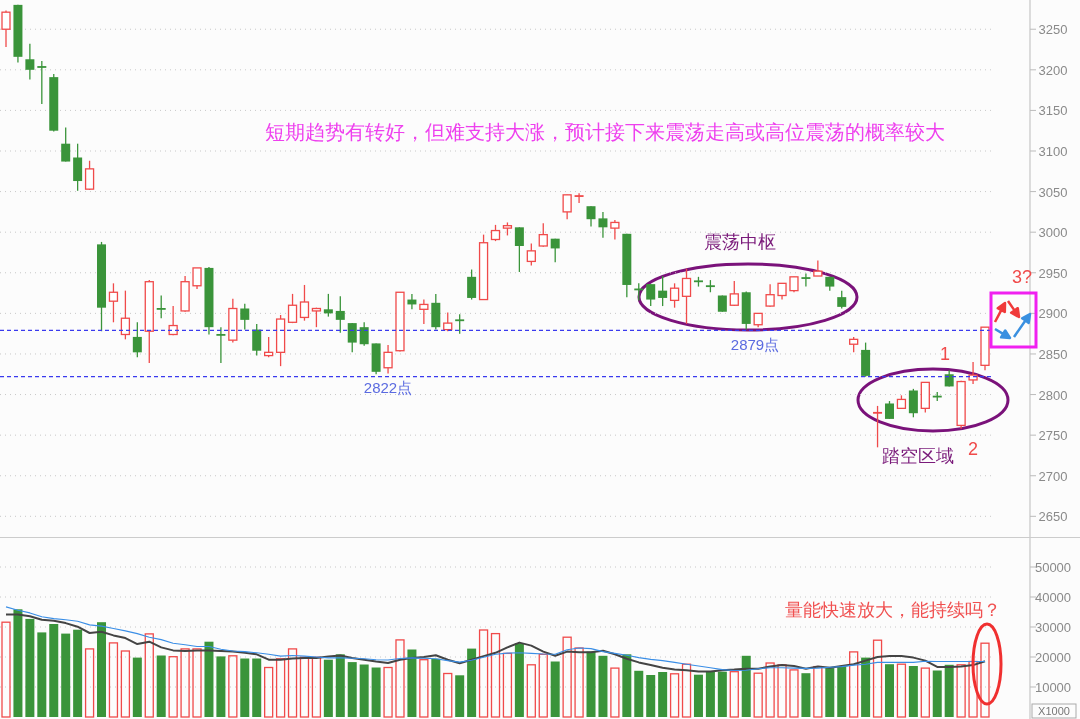  I want to click on y-tick-label: 2800, so click(1053, 395).